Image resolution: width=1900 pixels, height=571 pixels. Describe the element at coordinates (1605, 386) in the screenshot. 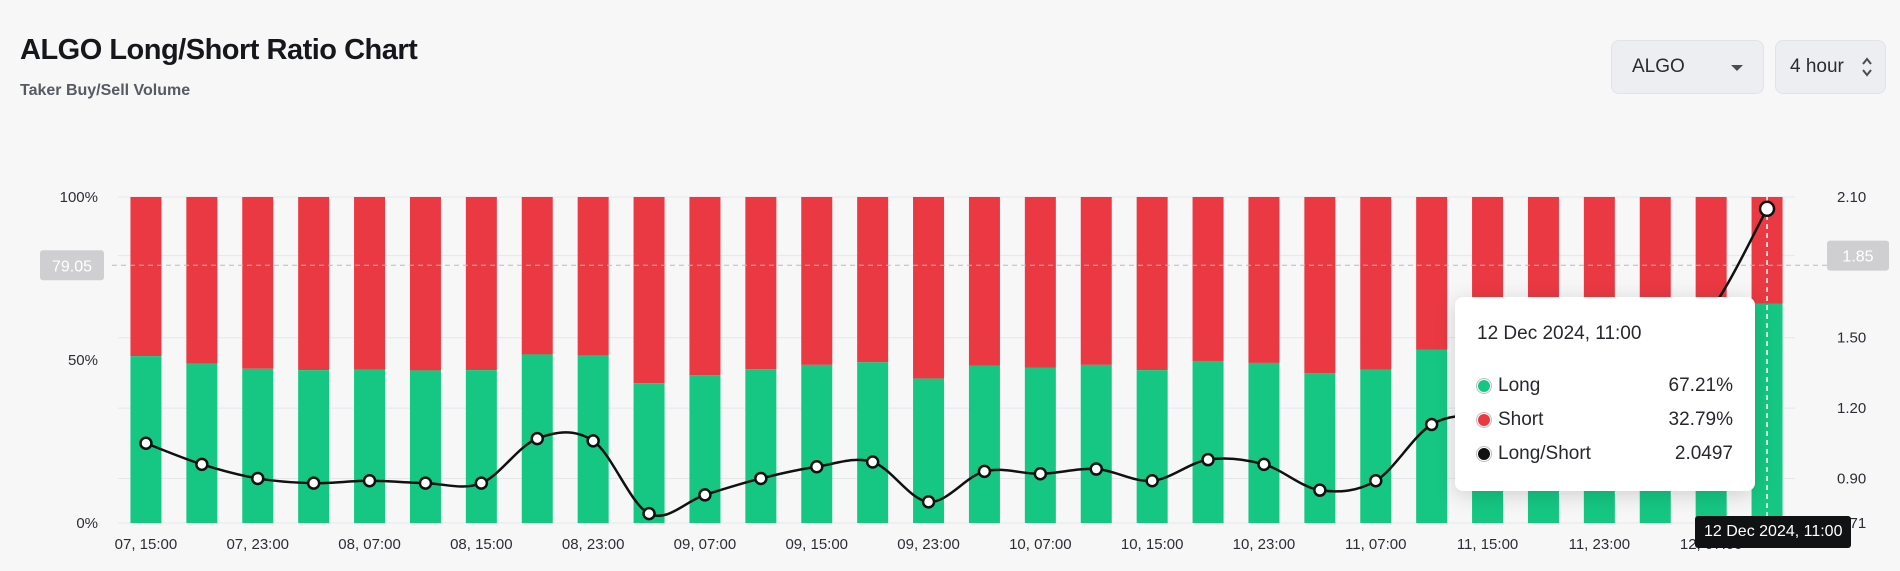

I see `tooltip-row-long: Long 67.21%` at that location.